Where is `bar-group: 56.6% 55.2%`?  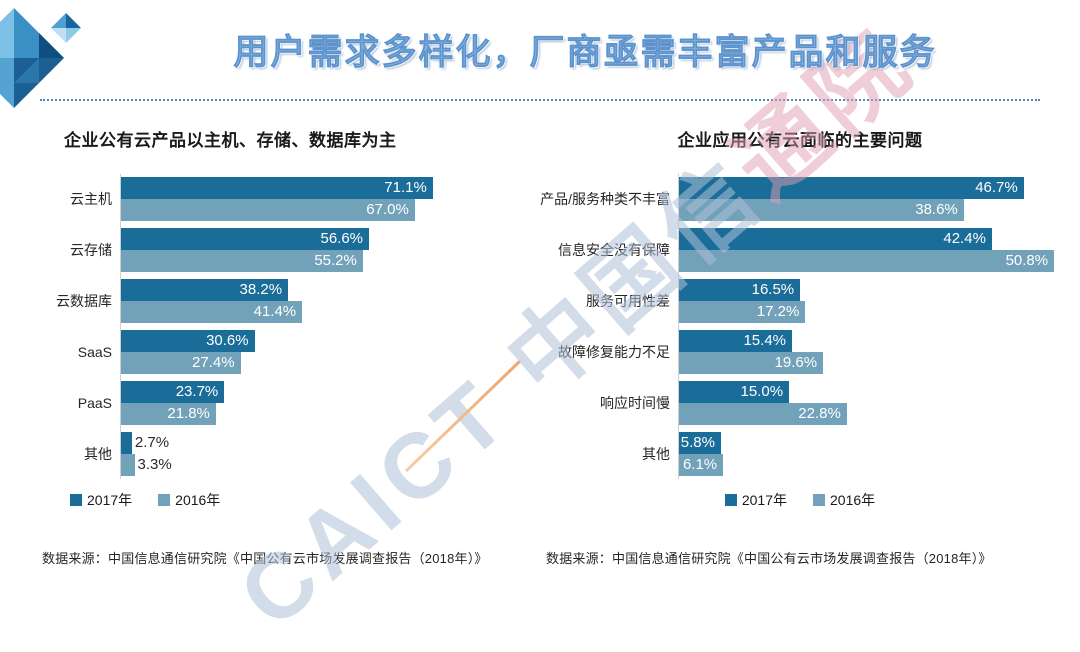
bar-group: 56.6% 55.2% is located at coordinates (285, 250).